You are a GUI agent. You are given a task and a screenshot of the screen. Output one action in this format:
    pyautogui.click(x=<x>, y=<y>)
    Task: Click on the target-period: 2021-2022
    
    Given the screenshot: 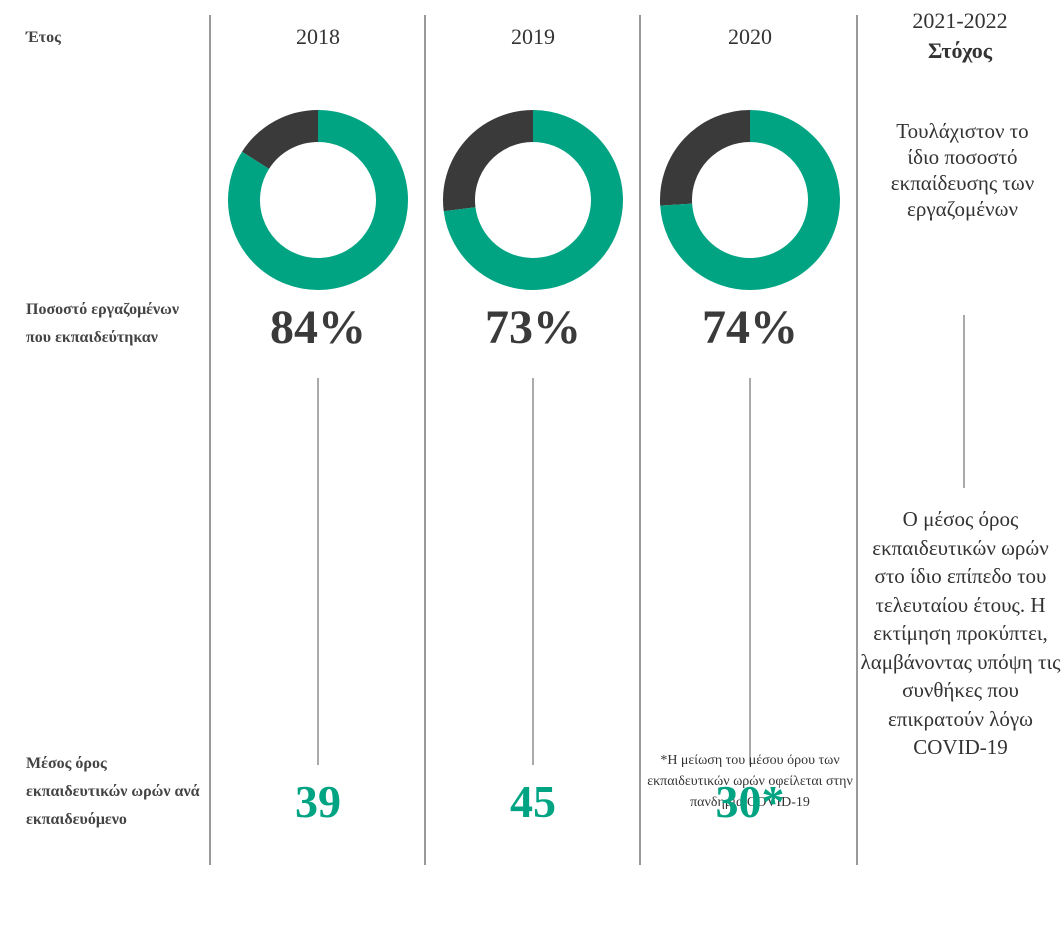 What is the action you would take?
    pyautogui.click(x=960, y=20)
    